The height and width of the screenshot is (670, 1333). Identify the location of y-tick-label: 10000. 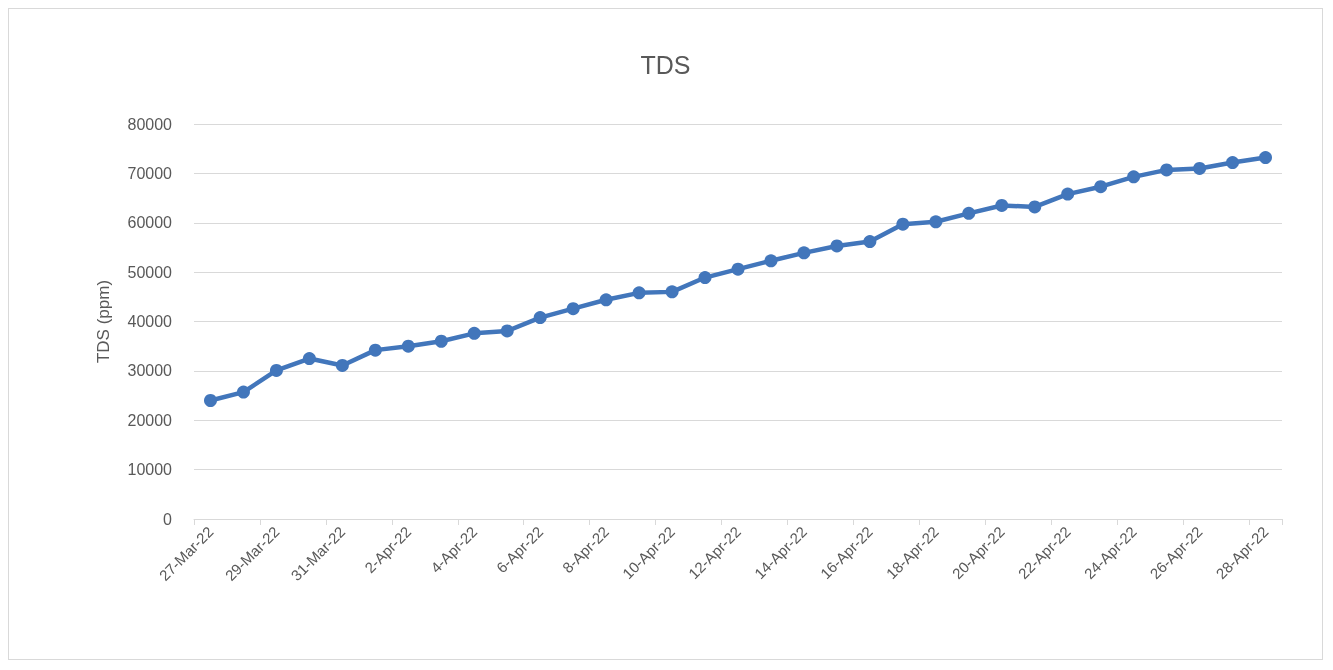
(150, 470).